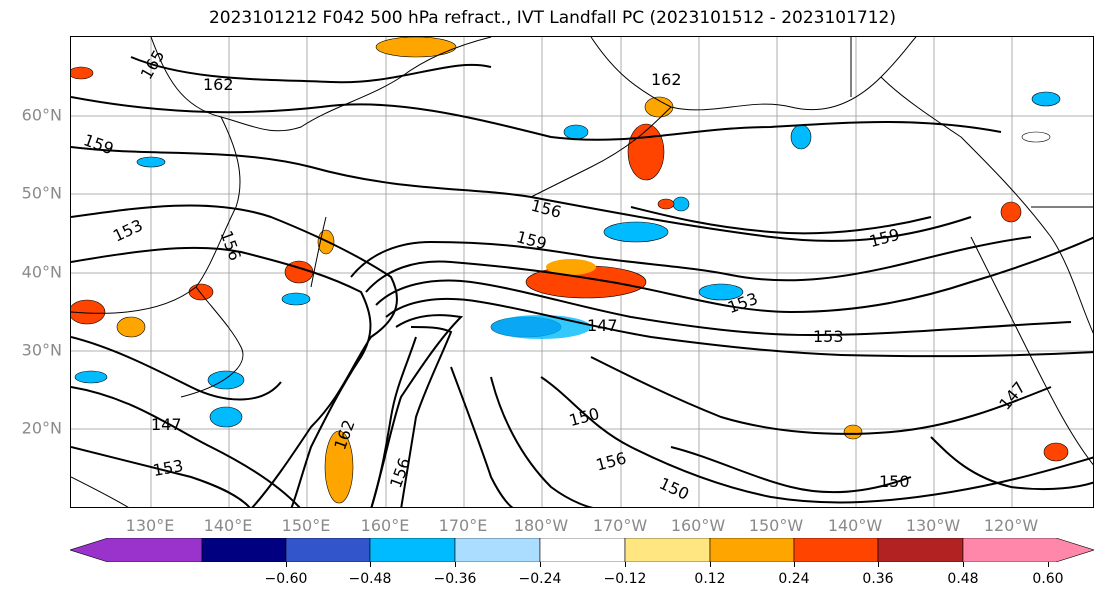 The image size is (1105, 601). I want to click on colorbar, so click(582, 550).